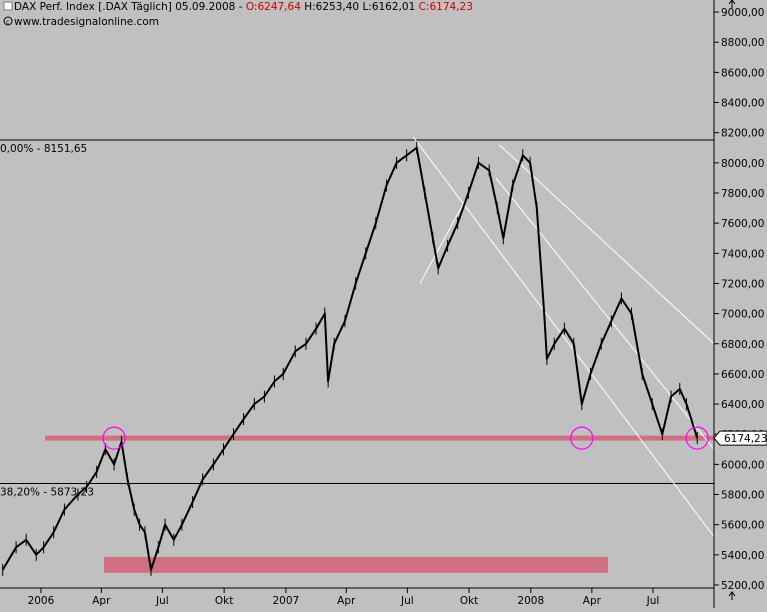  Describe the element at coordinates (745, 439) in the screenshot. I see `last-value-label: 6174,23` at that location.